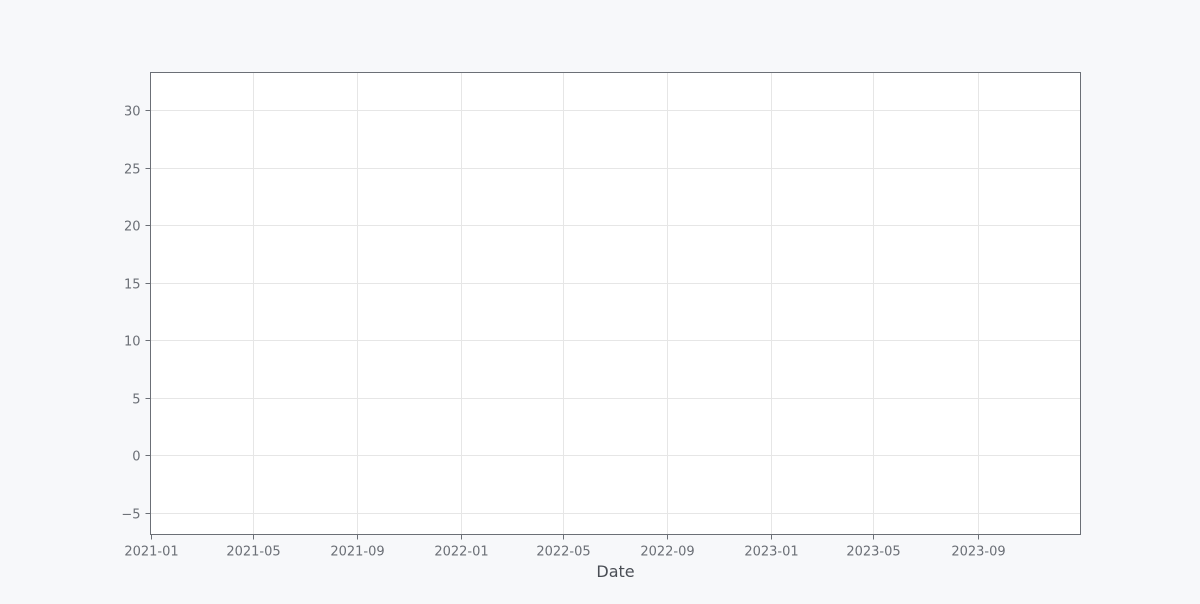  Describe the element at coordinates (132, 285) in the screenshot. I see `y-tick-label: 15` at that location.